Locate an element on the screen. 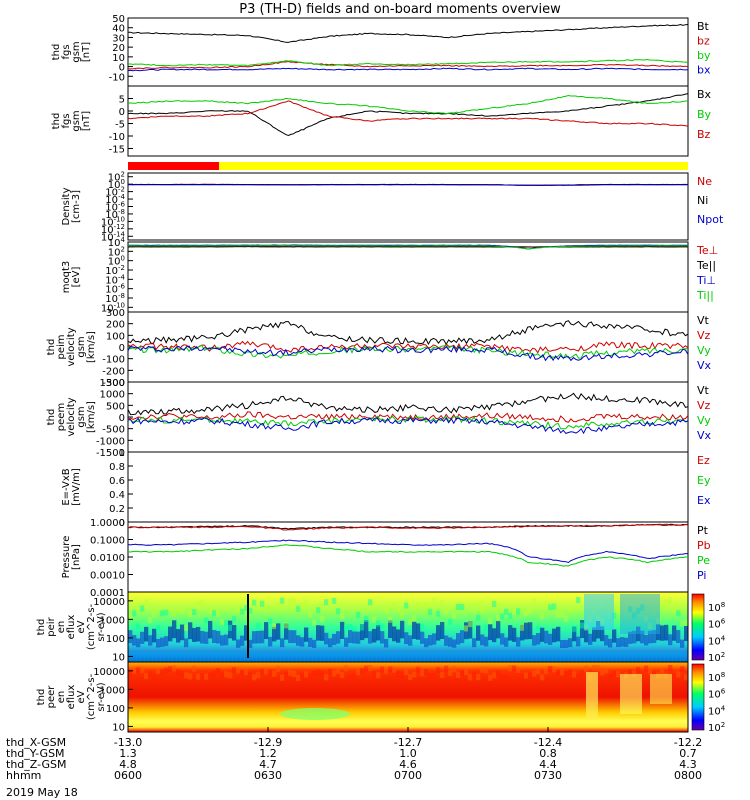 The width and height of the screenshot is (750, 800). legend-vy: Vy is located at coordinates (704, 420).